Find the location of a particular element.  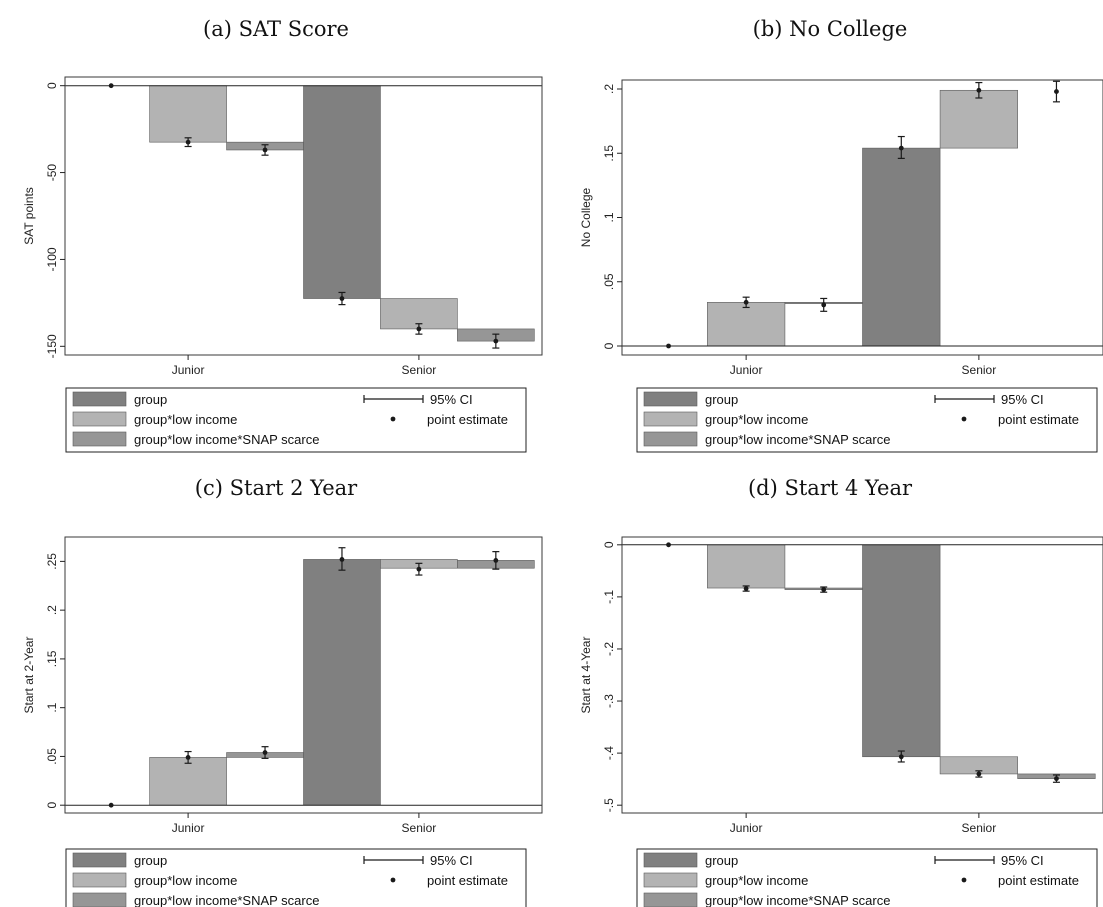

y-tick-label: -.5 is located at coordinates (609, 805).